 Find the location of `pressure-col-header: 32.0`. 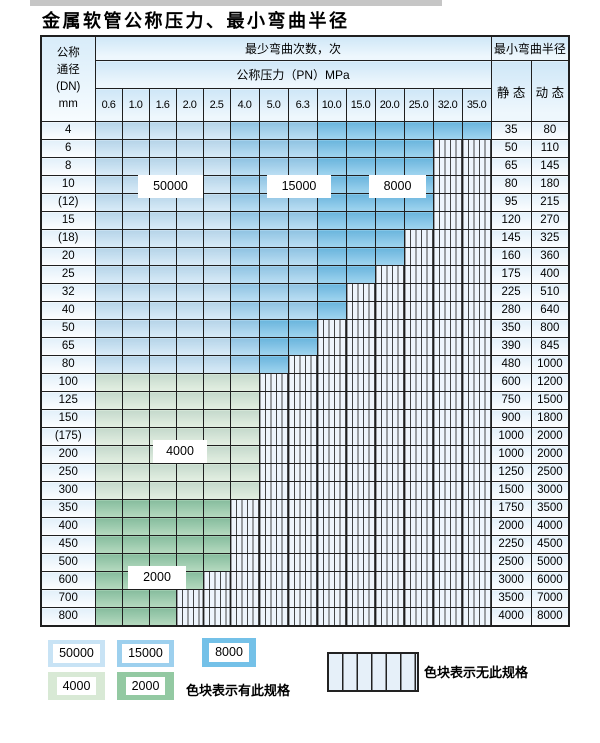

pressure-col-header: 32.0 is located at coordinates (447, 105).